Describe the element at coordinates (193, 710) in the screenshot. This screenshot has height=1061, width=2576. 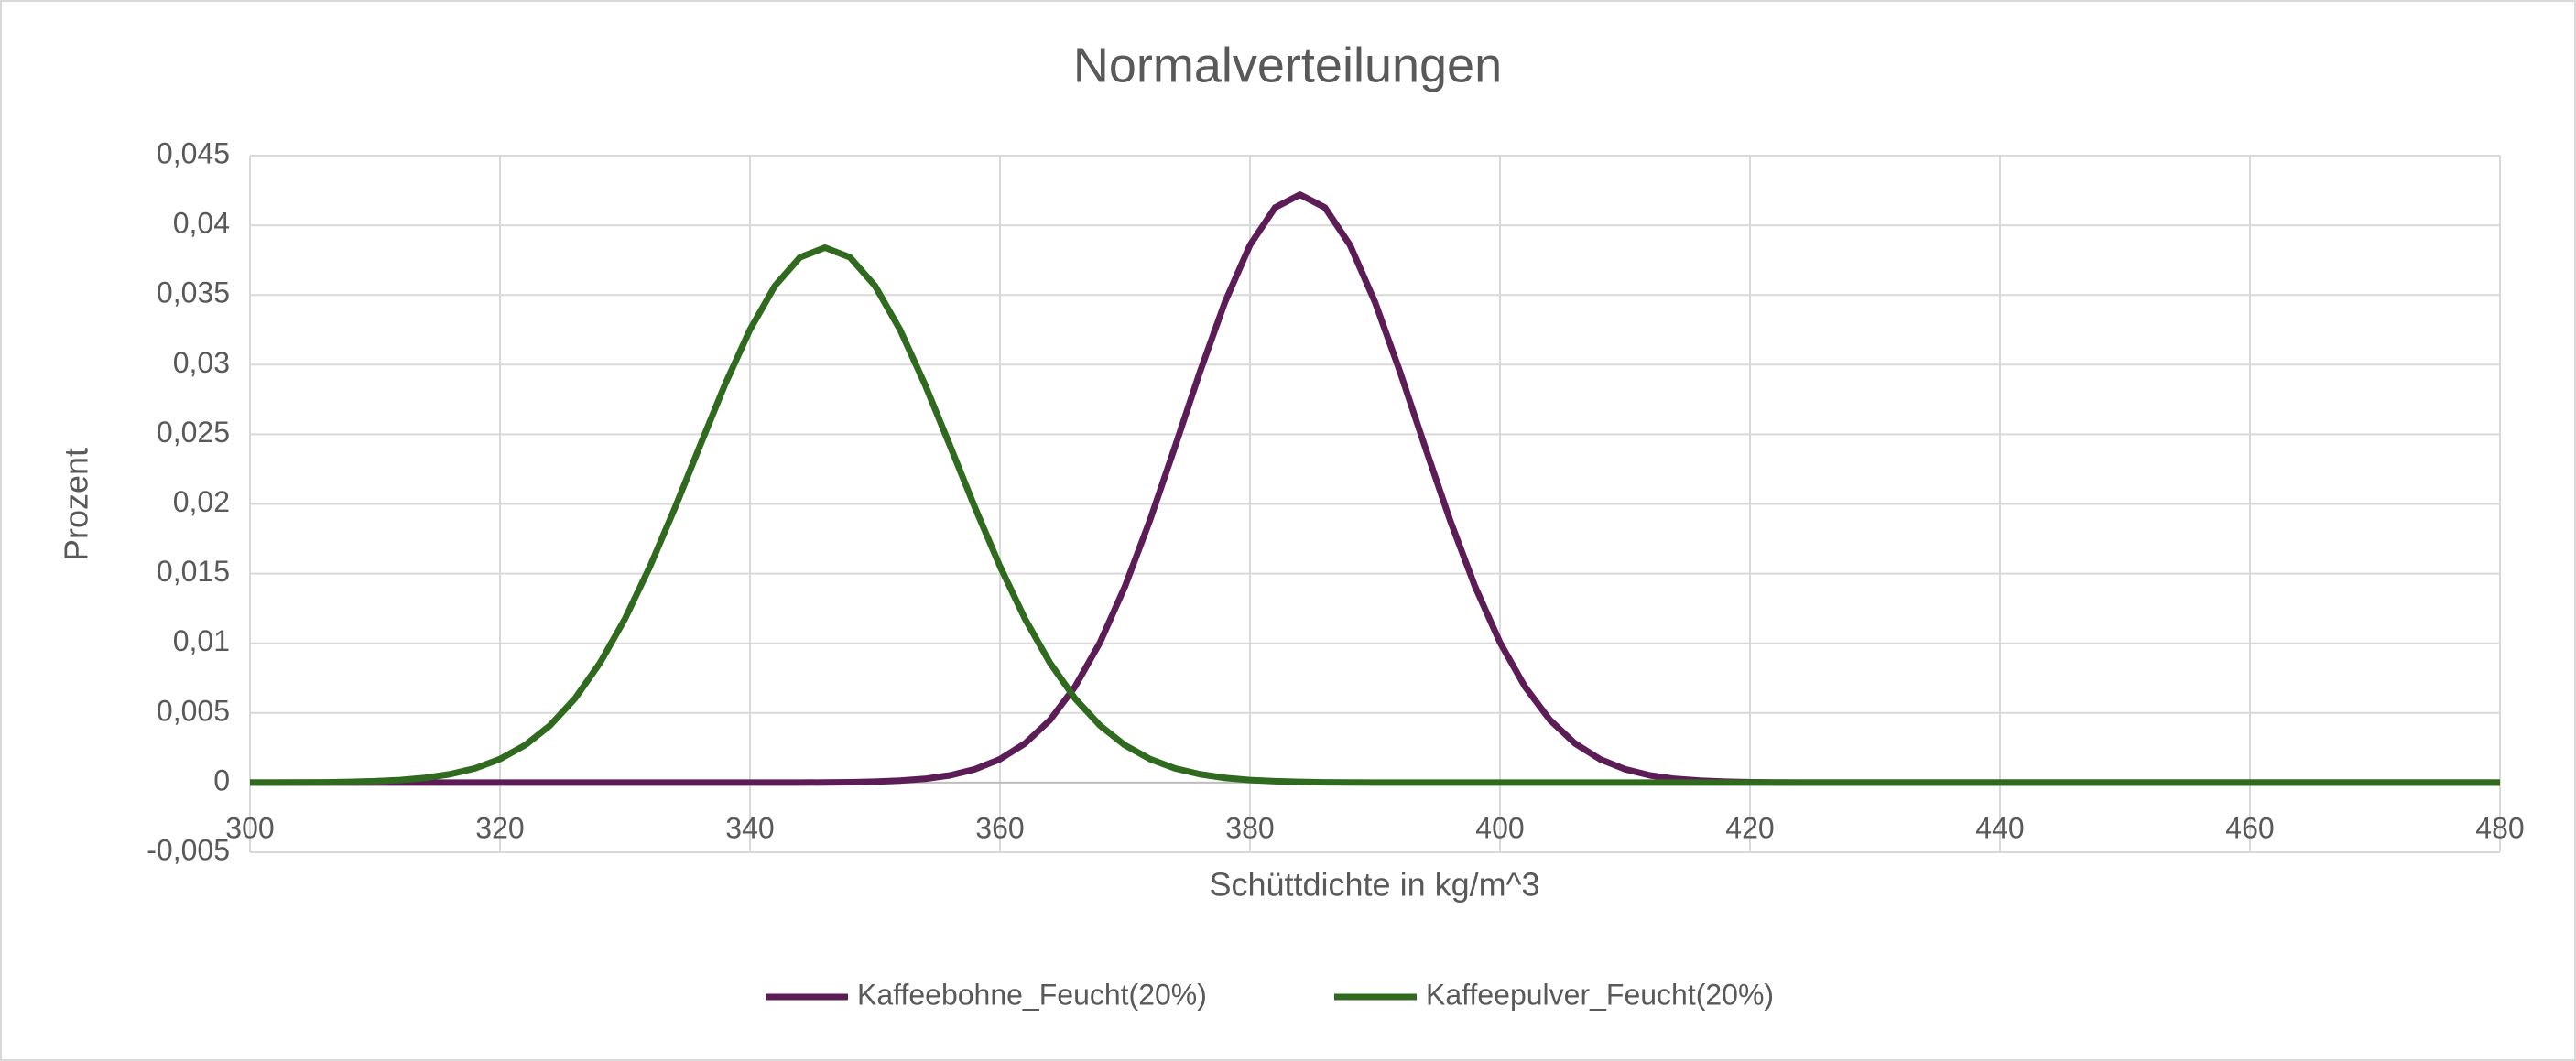
I see `y-tick-label: 0,005` at that location.